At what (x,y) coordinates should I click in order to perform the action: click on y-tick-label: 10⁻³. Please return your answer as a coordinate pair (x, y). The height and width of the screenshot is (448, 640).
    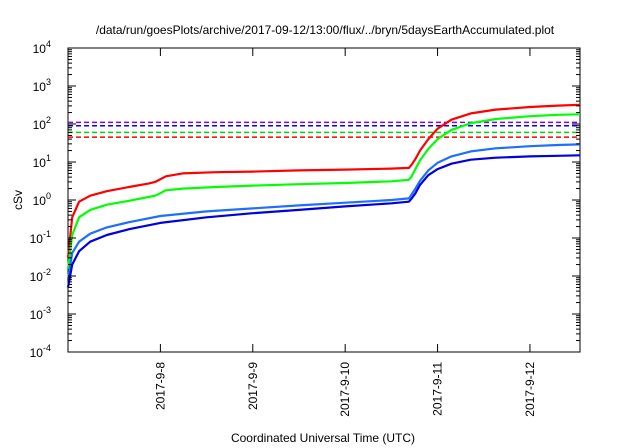
    Looking at the image, I should click on (40, 313).